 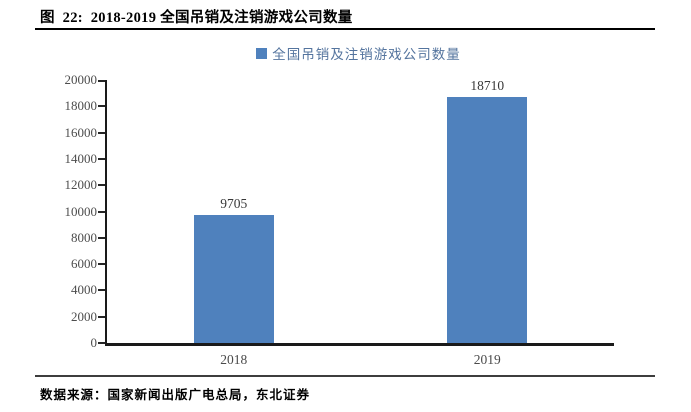 I want to click on y-axis-tick-label: 12000, so click(x=81, y=185).